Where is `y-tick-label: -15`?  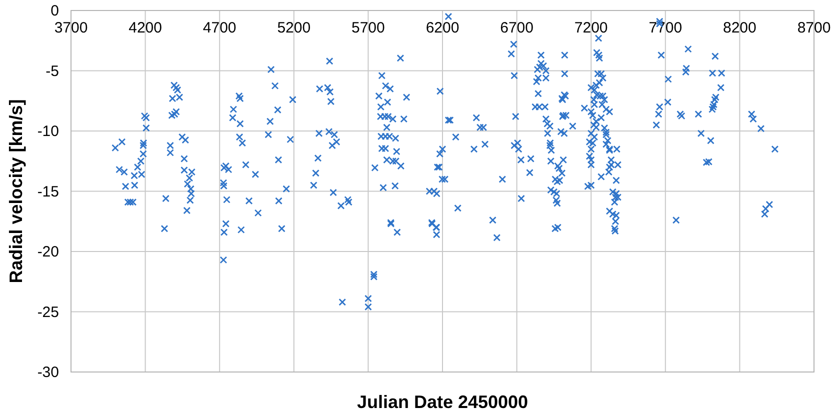
y-tick-label: -15 is located at coordinates (48, 191).